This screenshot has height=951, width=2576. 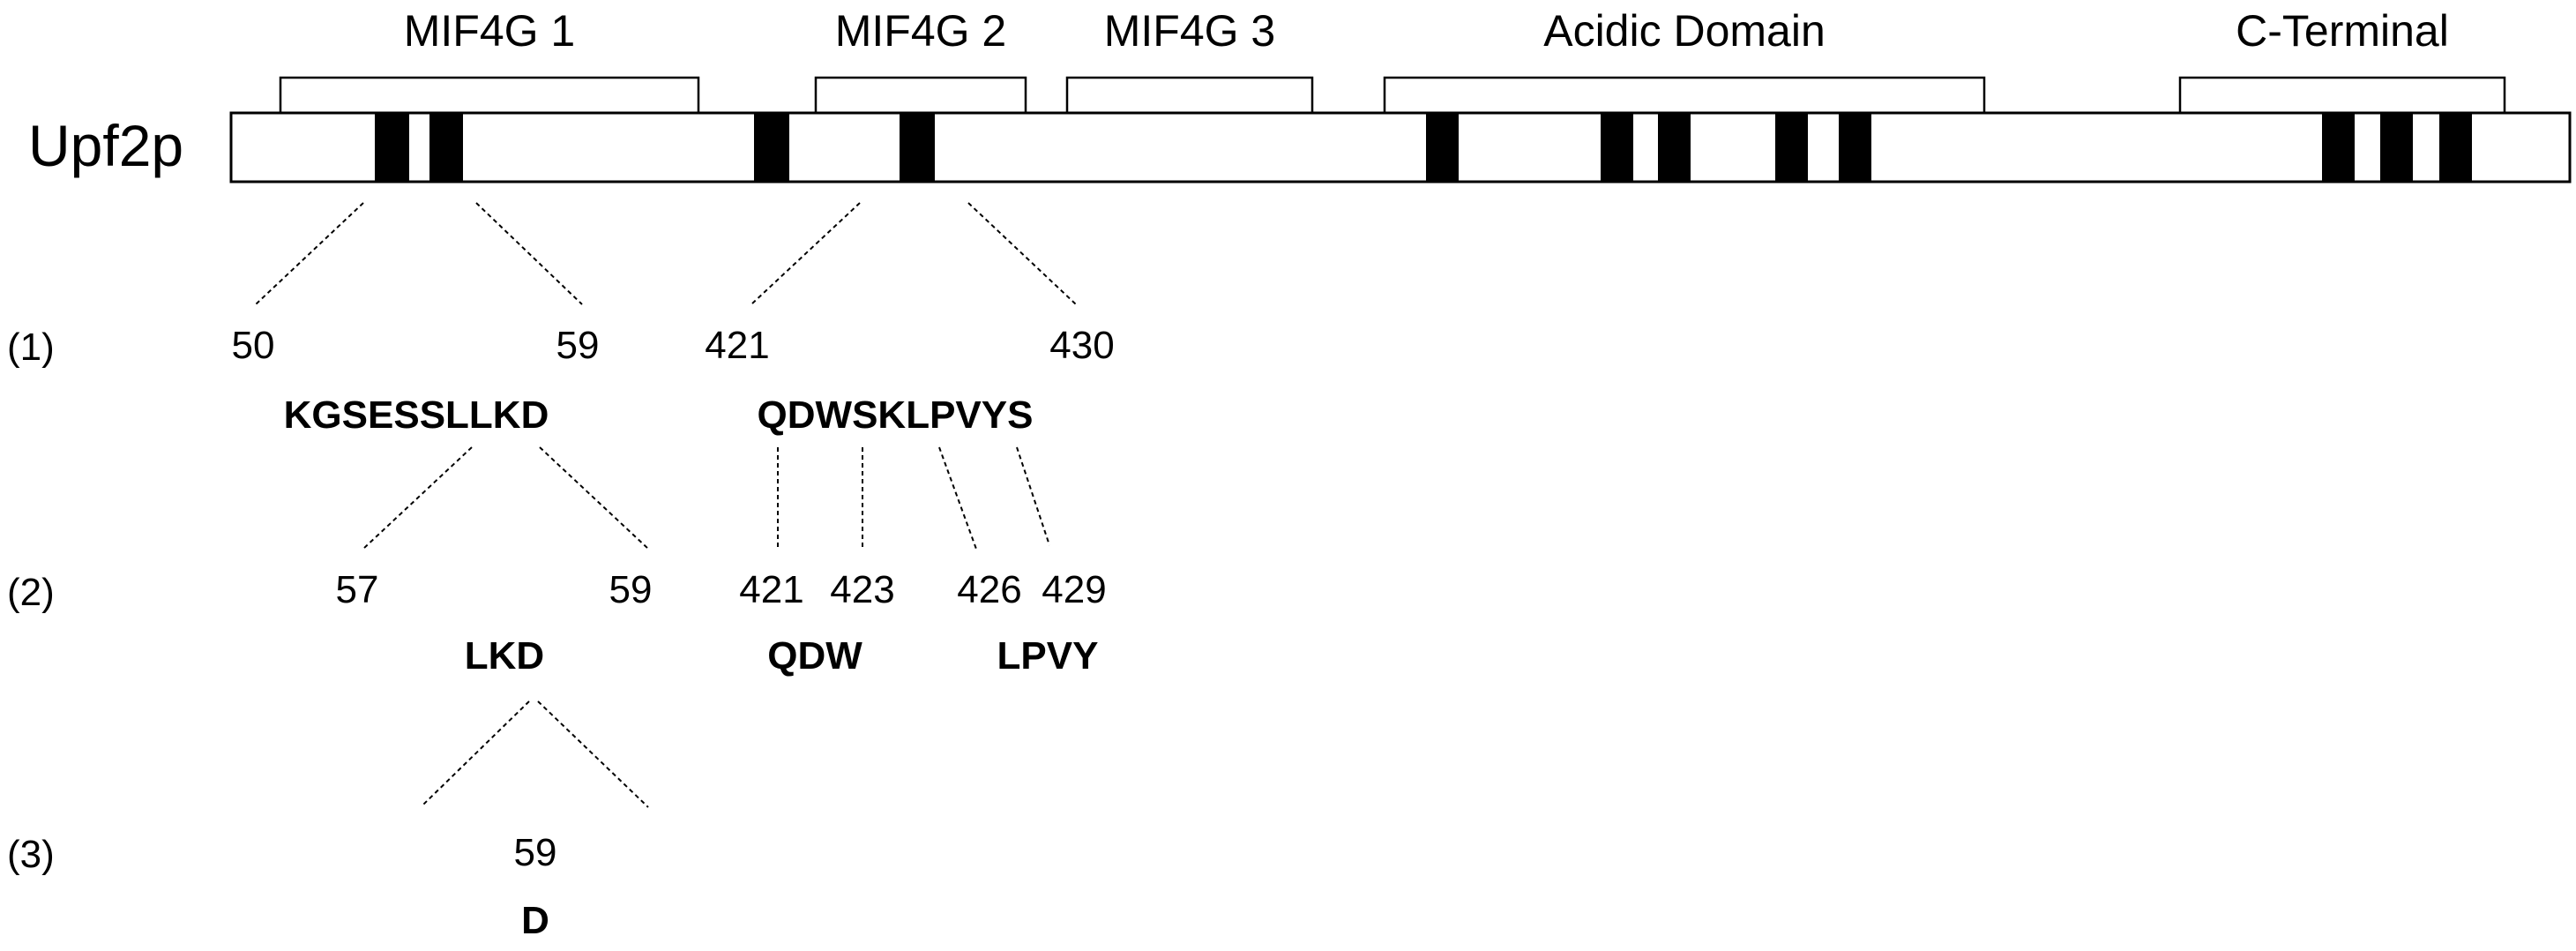 What do you see at coordinates (31, 854) in the screenshot?
I see `row-label-3: (3)` at bounding box center [31, 854].